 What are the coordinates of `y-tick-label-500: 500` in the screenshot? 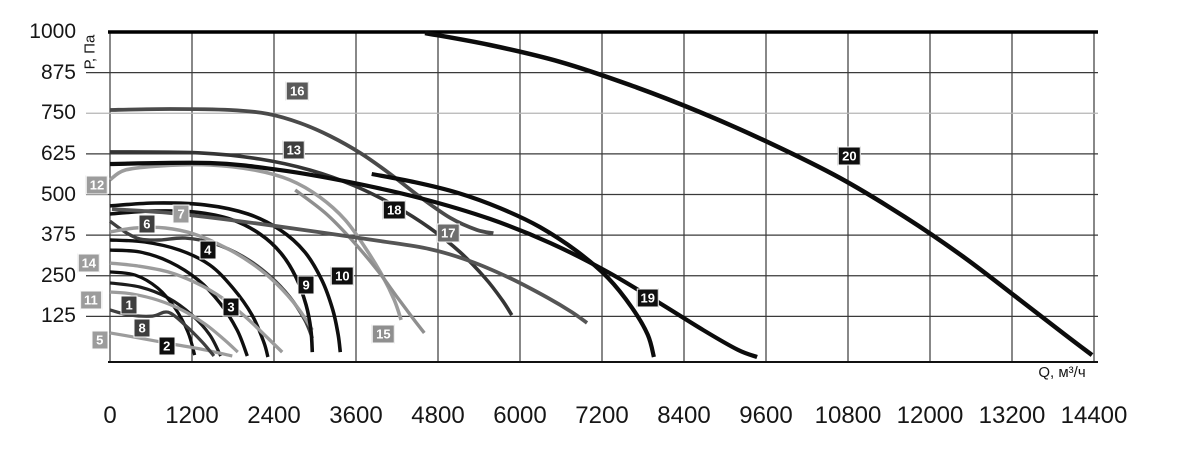 It's located at (58, 194).